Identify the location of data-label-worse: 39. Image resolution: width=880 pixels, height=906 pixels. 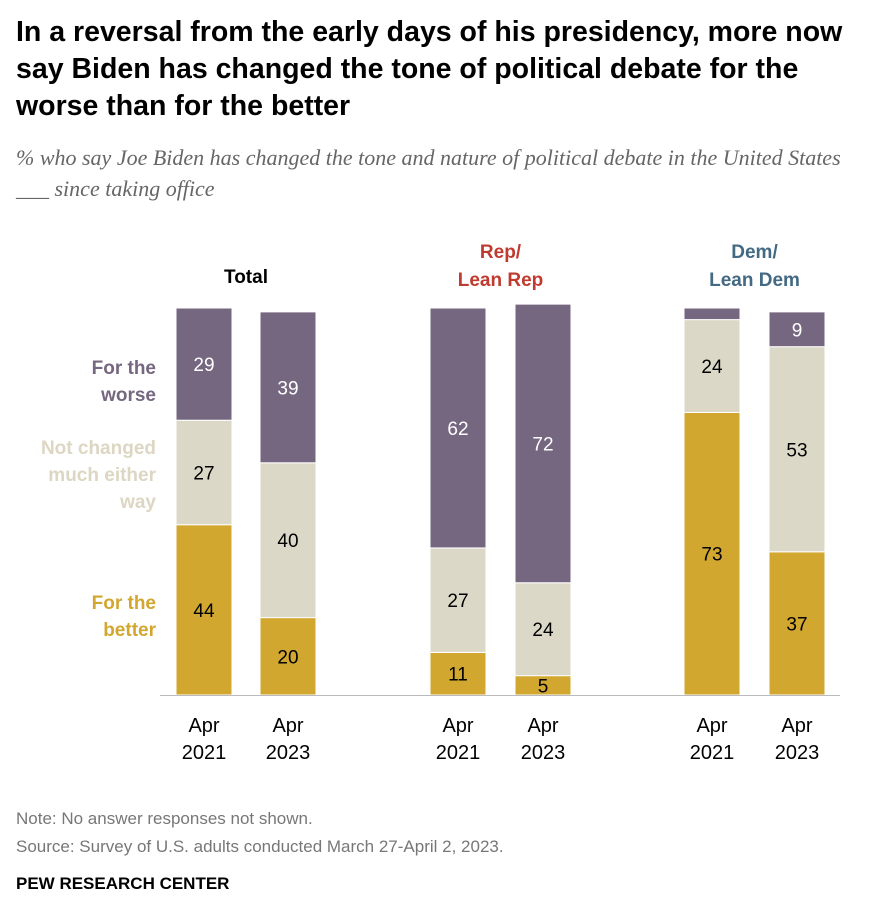
(287, 388).